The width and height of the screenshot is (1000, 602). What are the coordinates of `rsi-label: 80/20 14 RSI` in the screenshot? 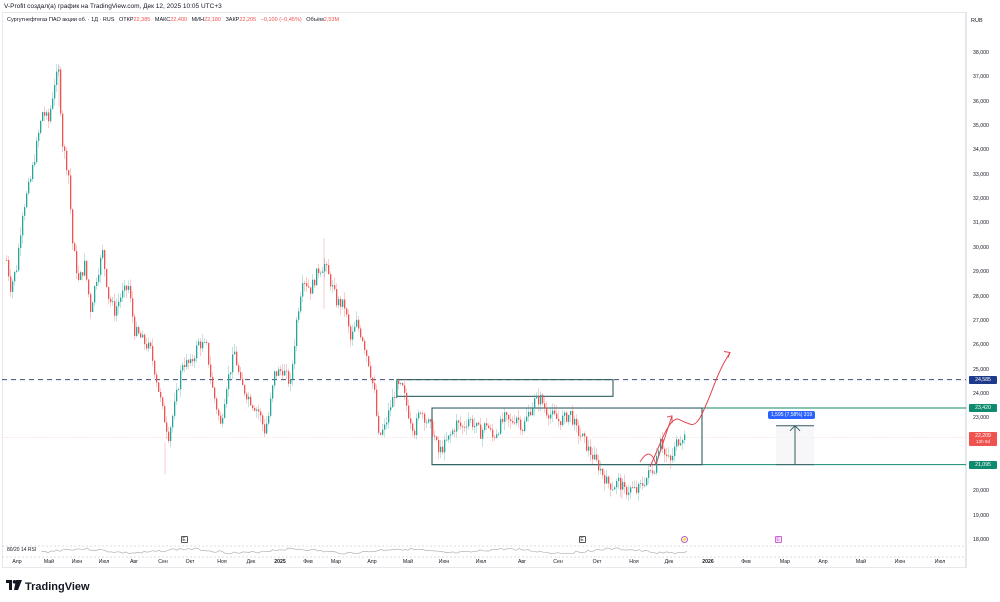 It's located at (22, 550).